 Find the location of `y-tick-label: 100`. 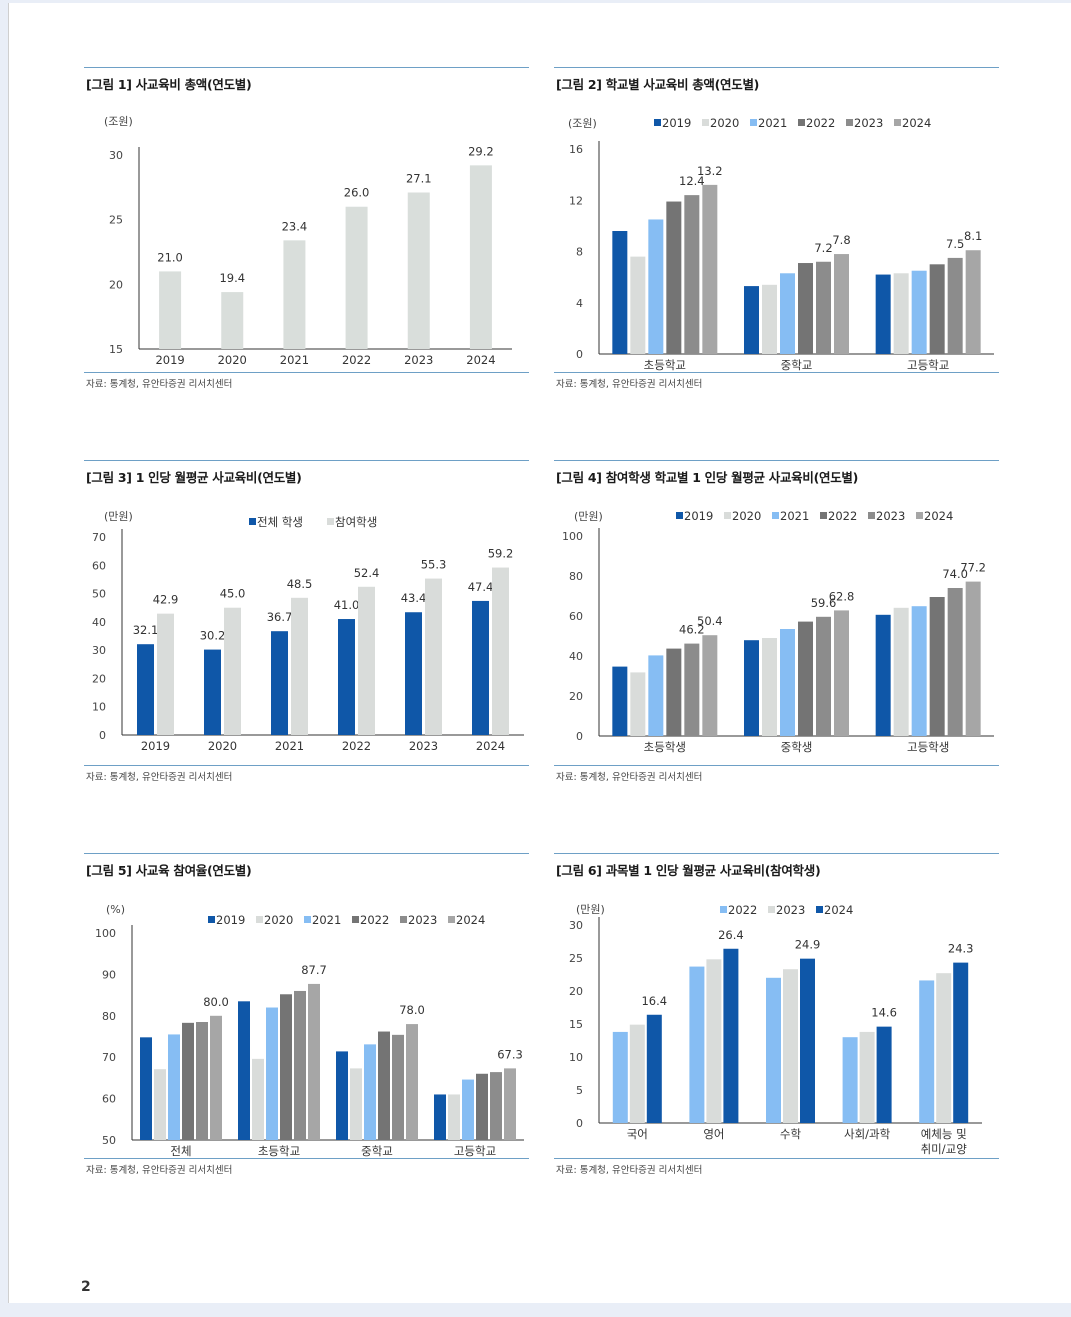

y-tick-label: 100 is located at coordinates (105, 933).